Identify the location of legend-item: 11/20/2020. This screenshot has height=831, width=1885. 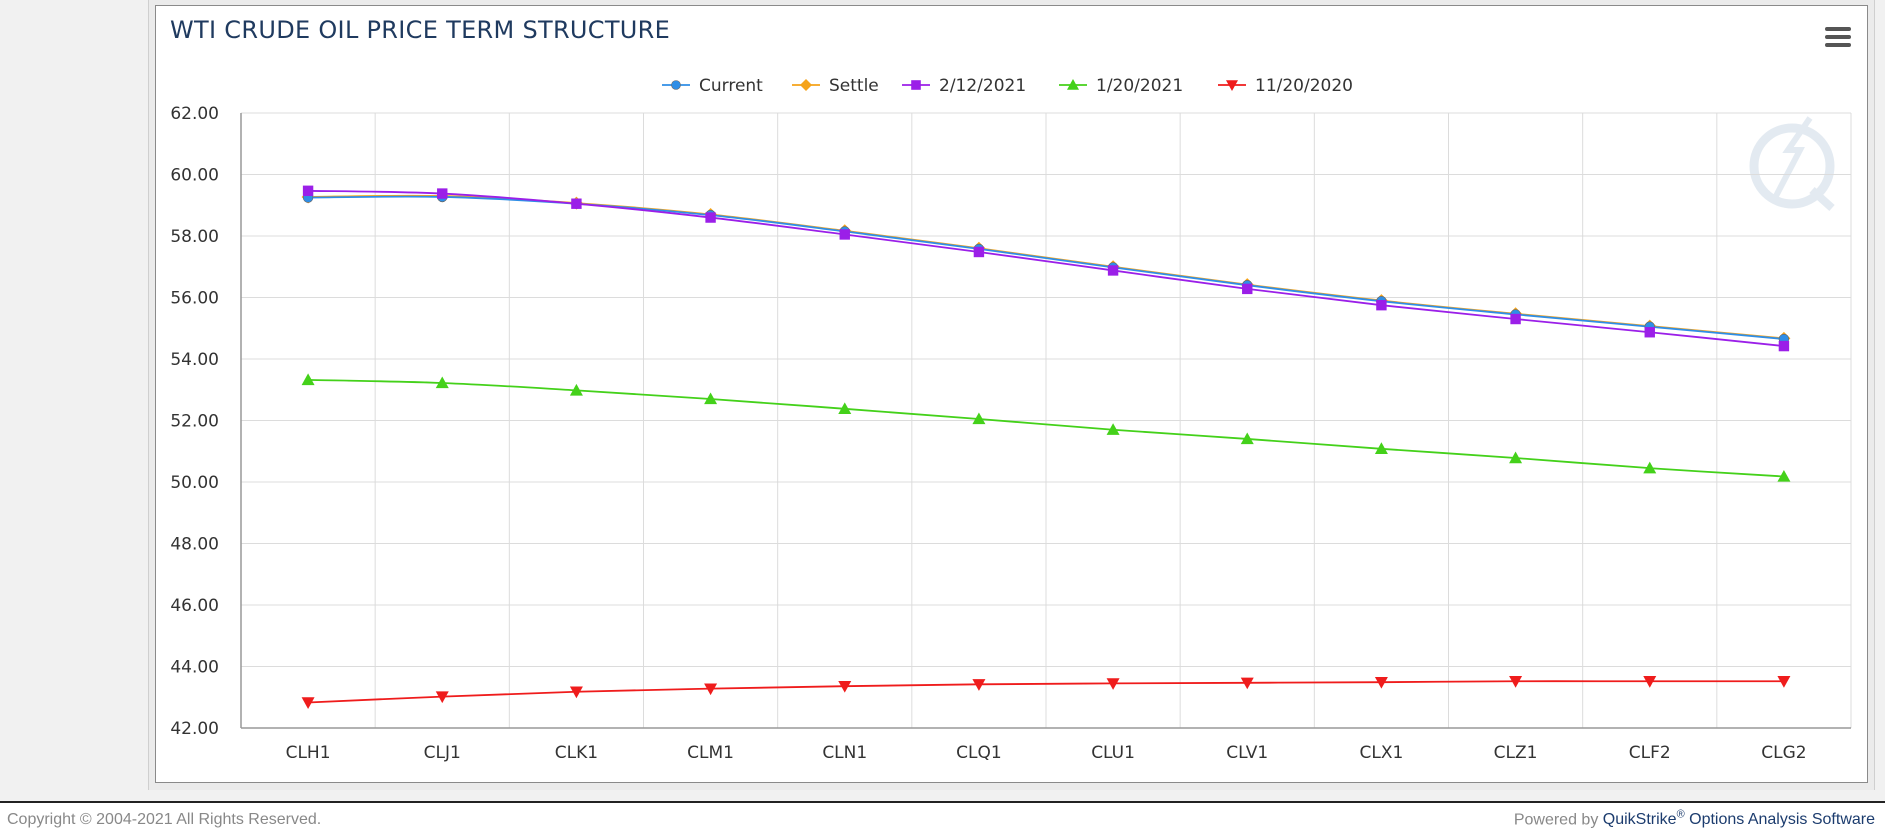
(1285, 86).